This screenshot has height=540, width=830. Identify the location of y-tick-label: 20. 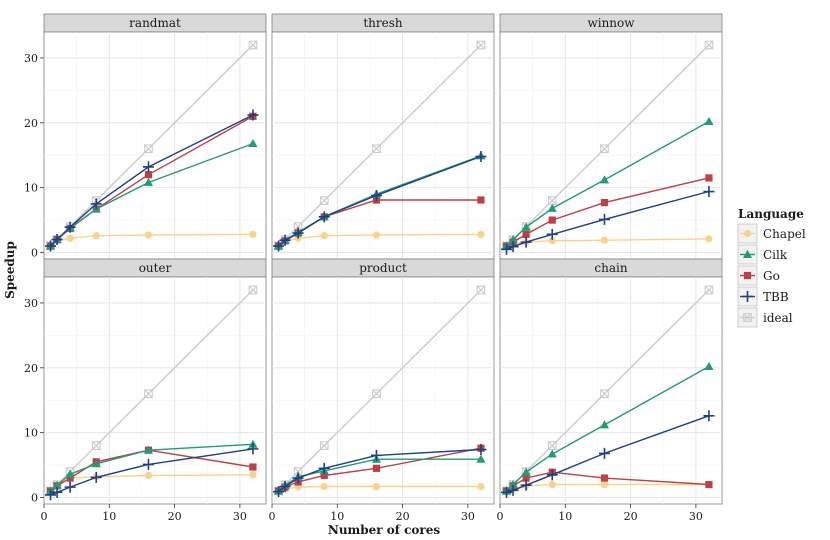
(31, 123).